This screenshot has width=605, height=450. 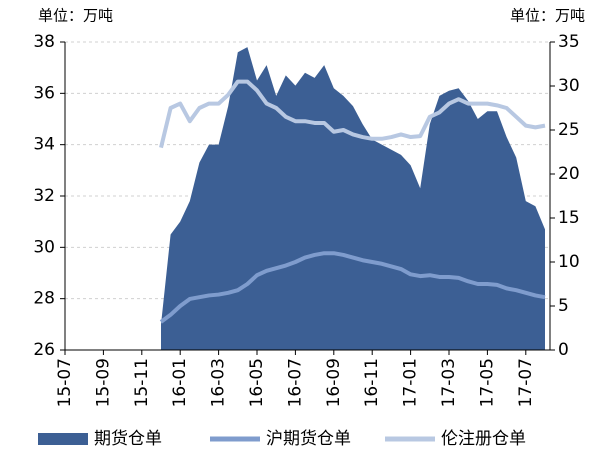 I want to click on legend-label: 伦注册仓单, so click(x=483, y=439).